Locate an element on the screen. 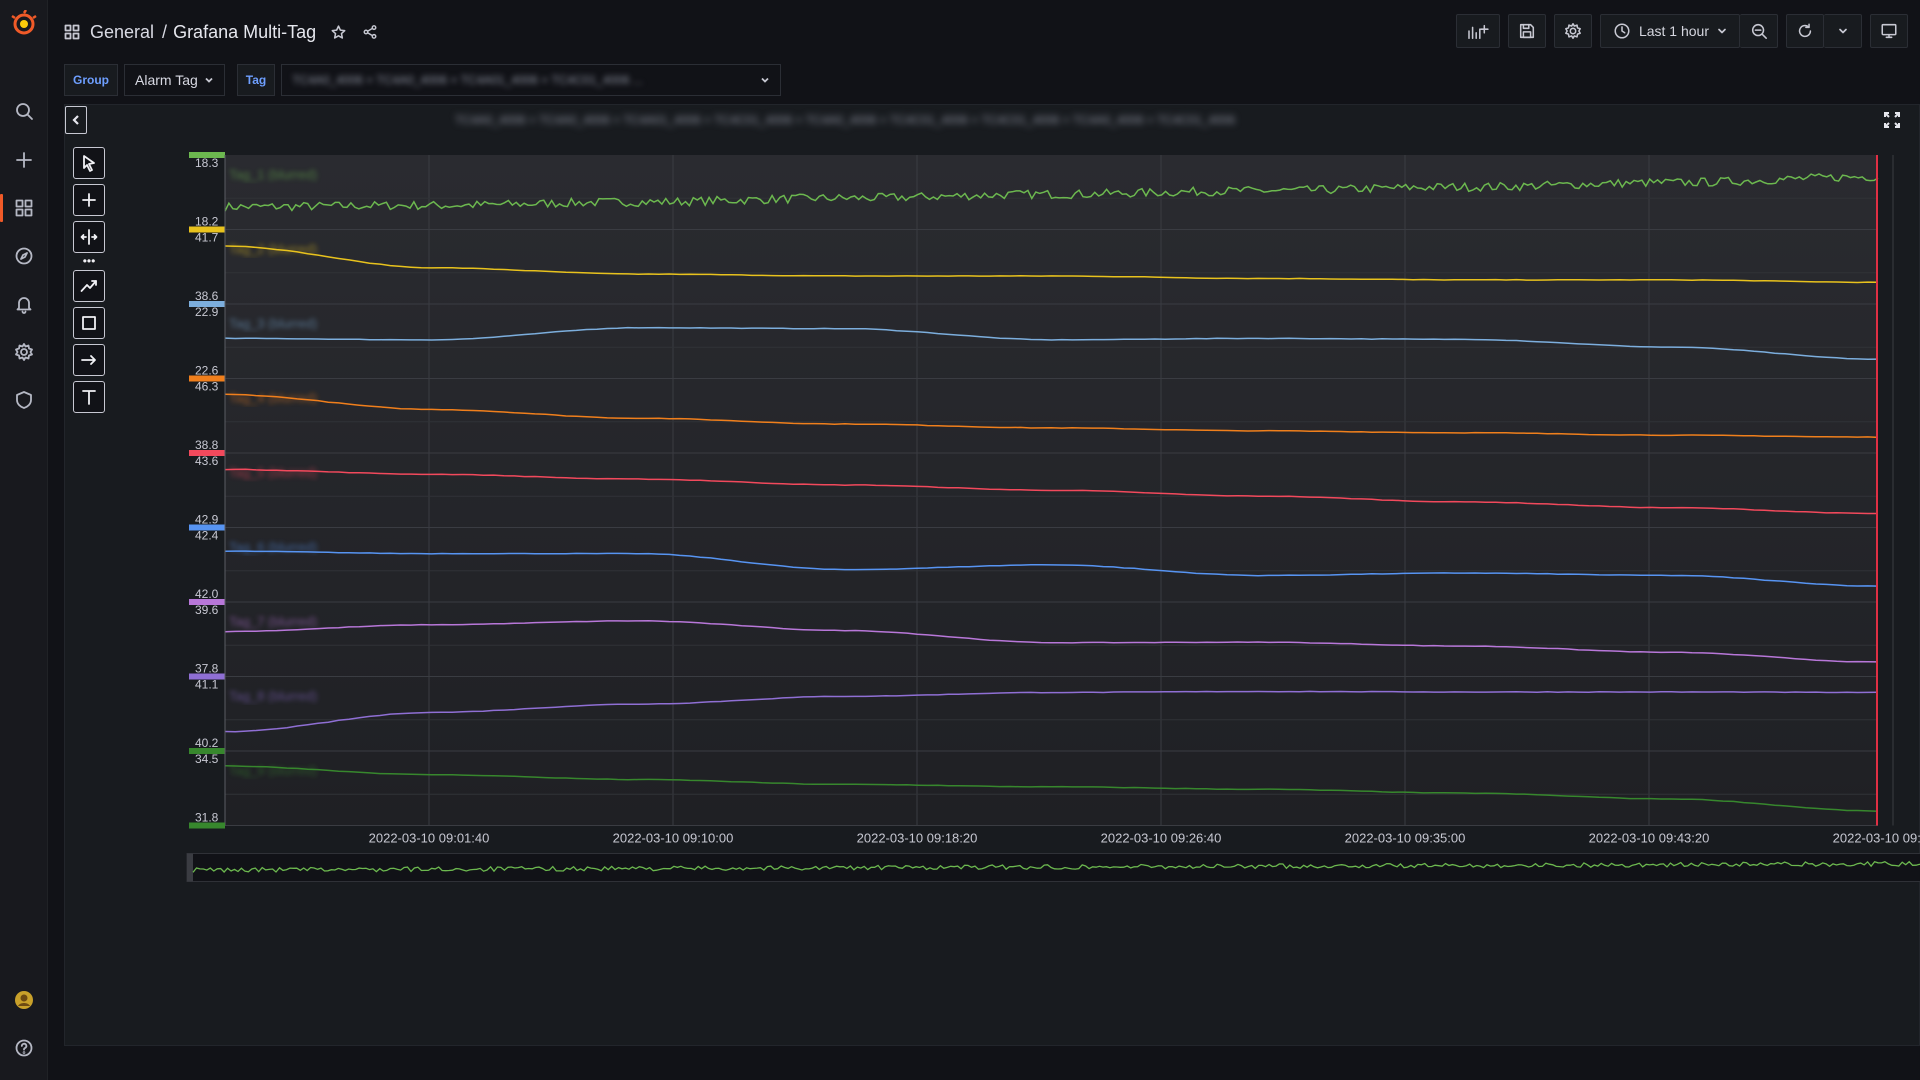 The image size is (1920, 1080). y-axis-min-label: 38.8 is located at coordinates (207, 445).